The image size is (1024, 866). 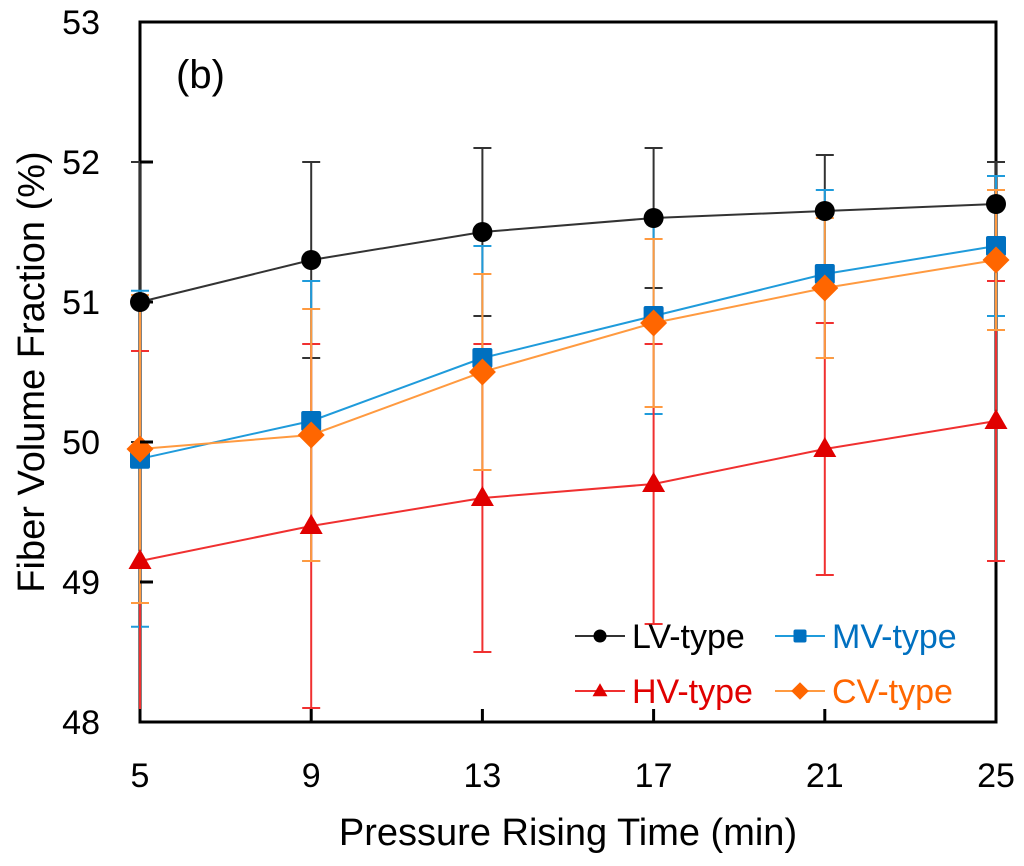 What do you see at coordinates (892, 692) in the screenshot?
I see `legend-label: CV-type` at bounding box center [892, 692].